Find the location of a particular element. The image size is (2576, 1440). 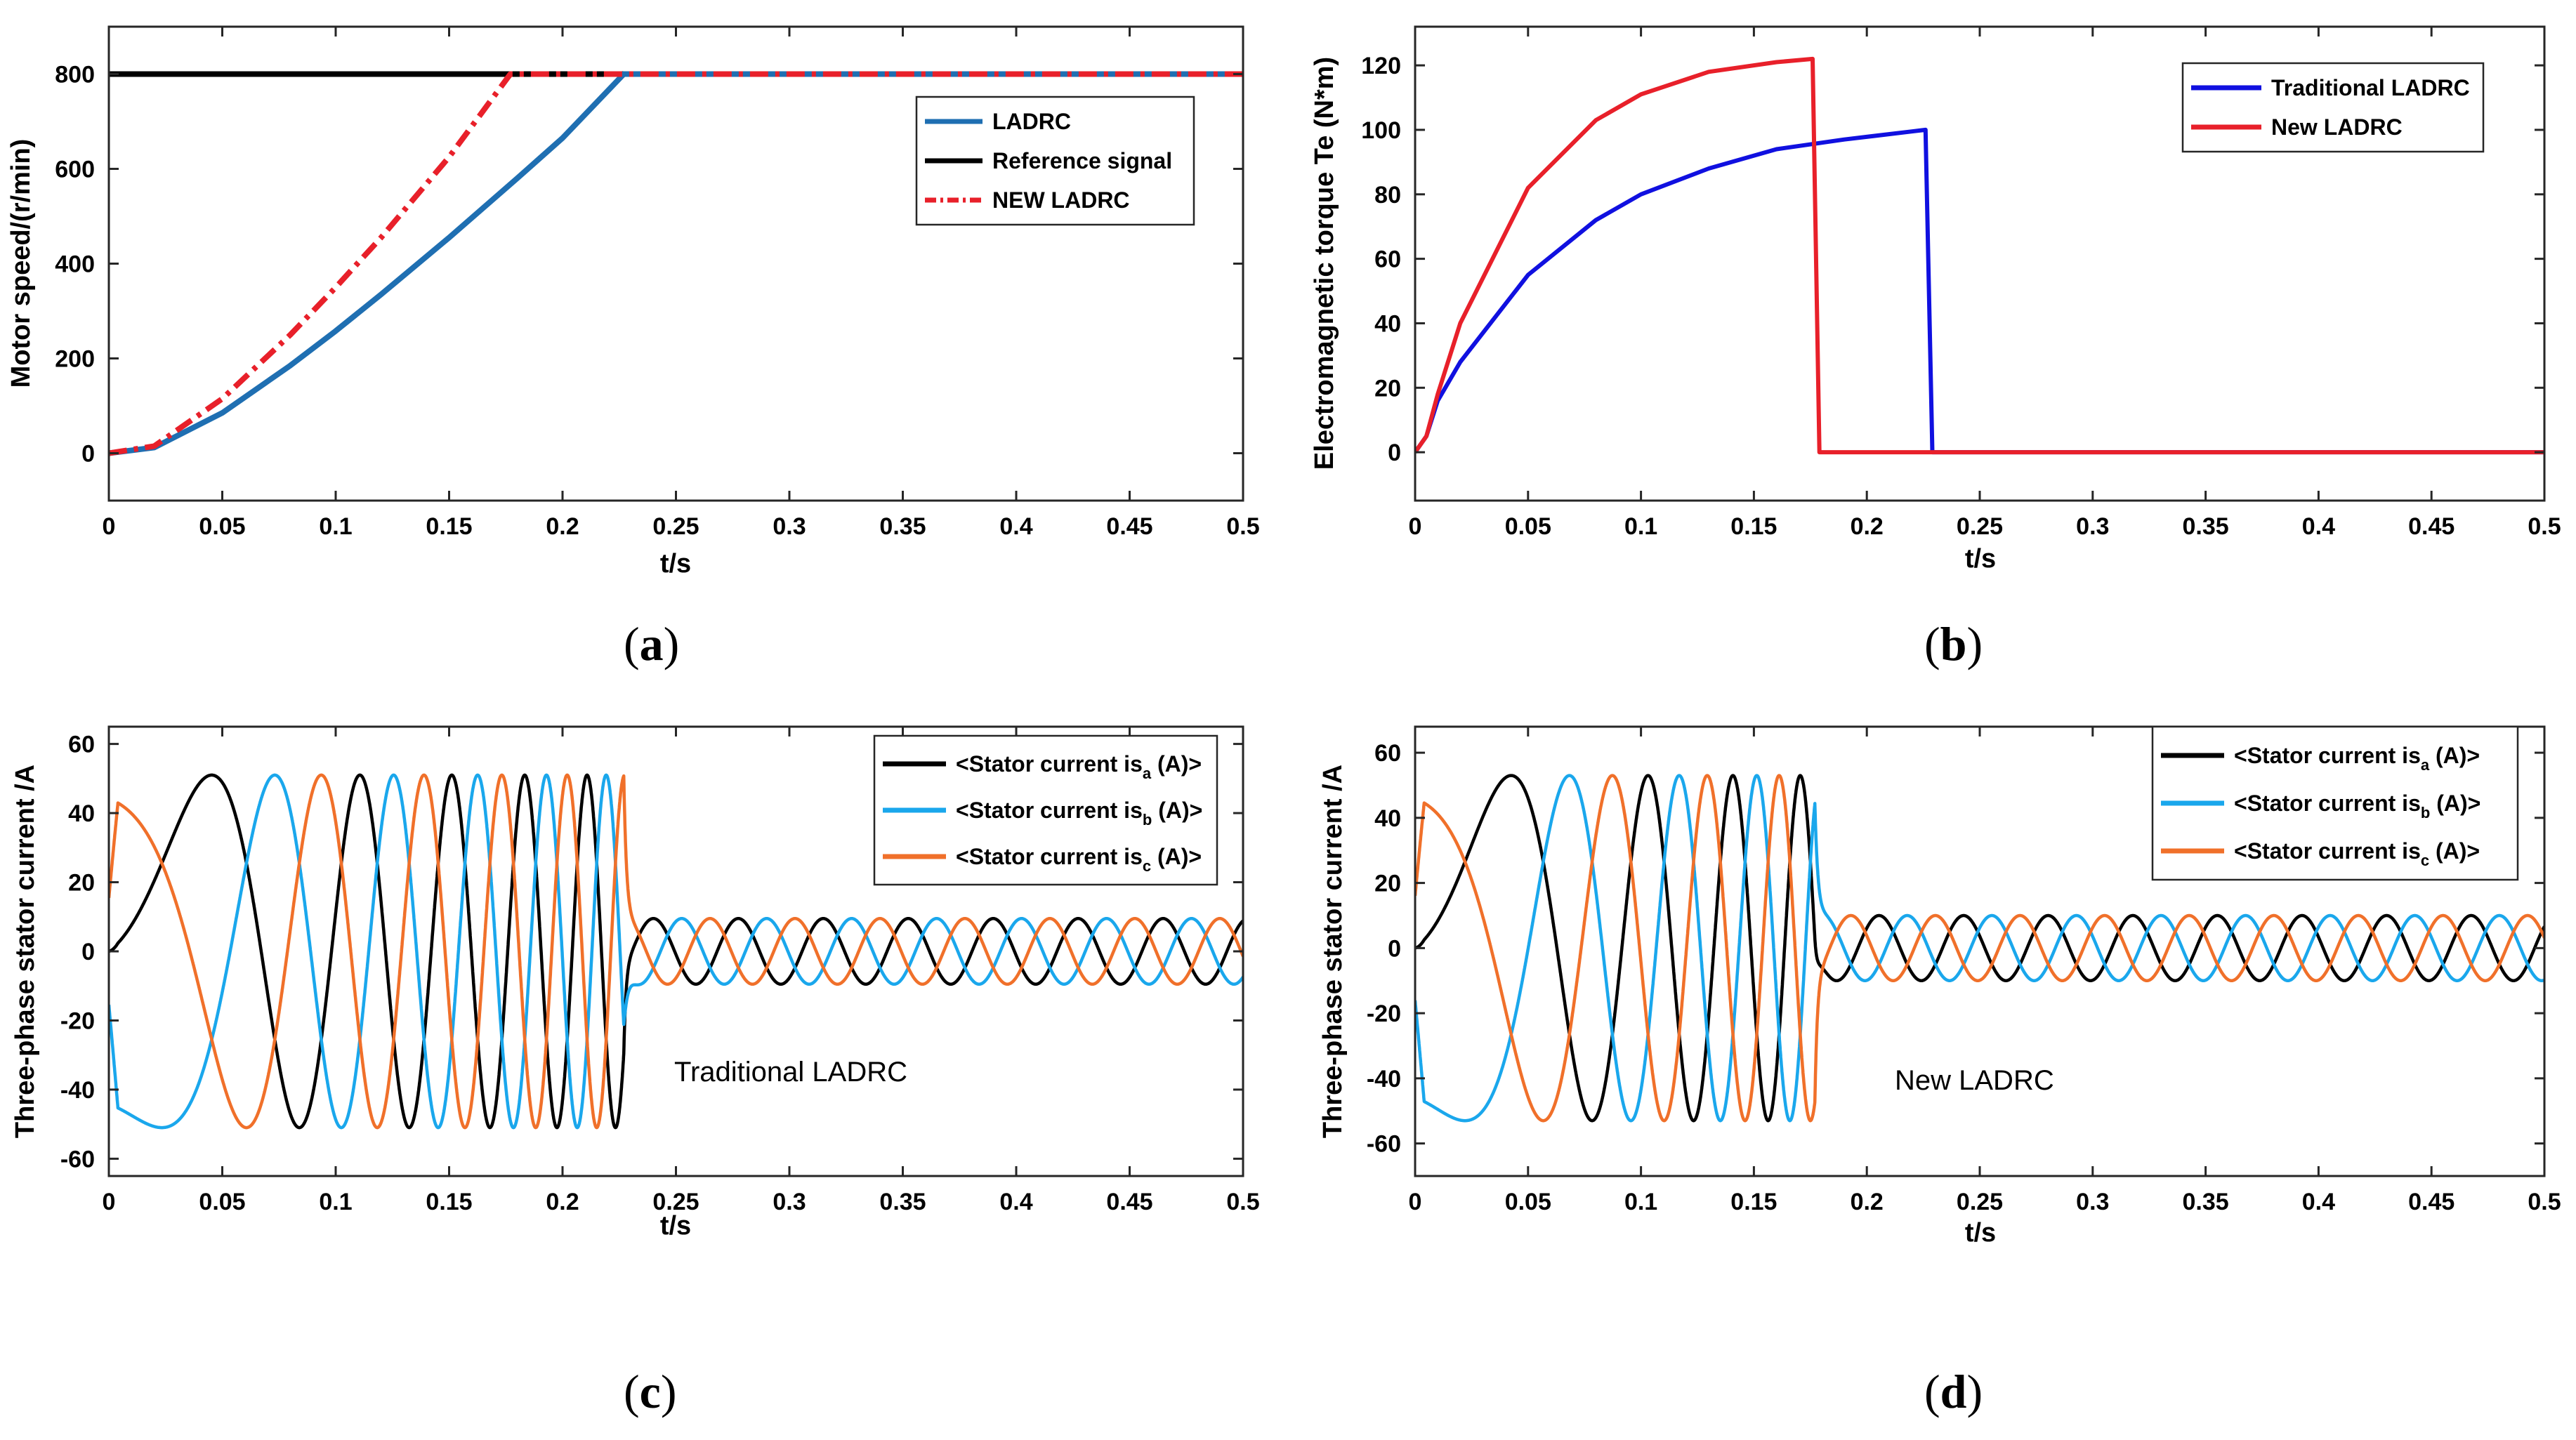

legend: LADRC Reference signal NEW LADRC is located at coordinates (1055, 160).